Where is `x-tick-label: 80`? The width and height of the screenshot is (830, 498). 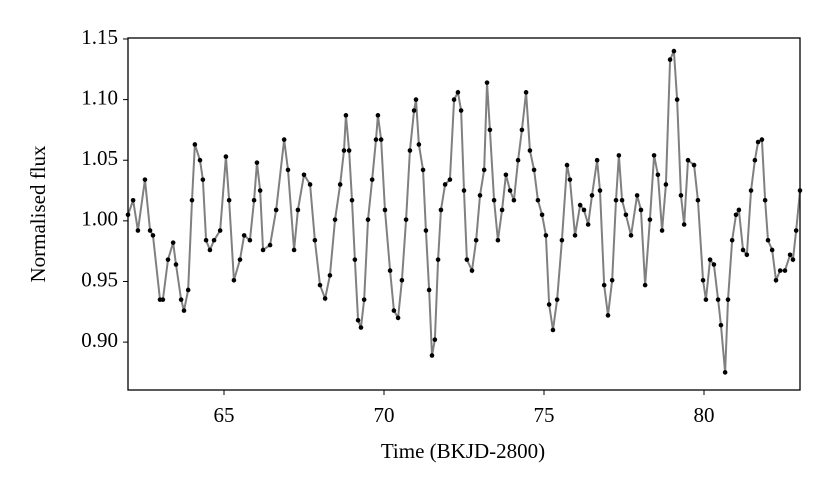 x-tick-label: 80 is located at coordinates (704, 415).